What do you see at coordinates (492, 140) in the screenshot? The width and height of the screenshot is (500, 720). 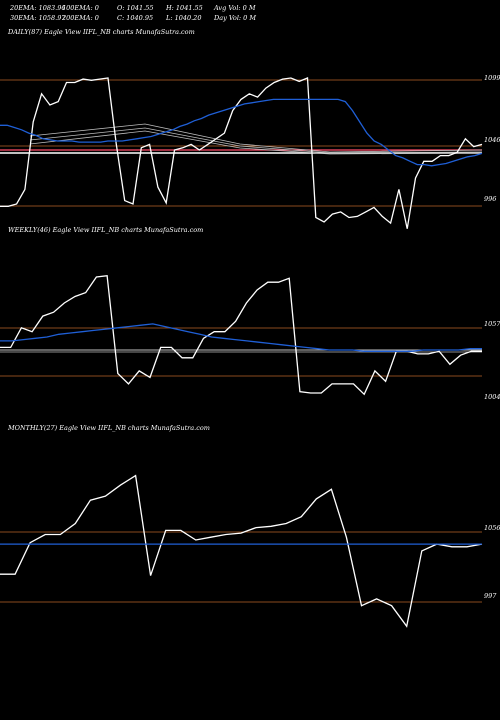 I see `daily-y-label-1046: 1046` at bounding box center [492, 140].